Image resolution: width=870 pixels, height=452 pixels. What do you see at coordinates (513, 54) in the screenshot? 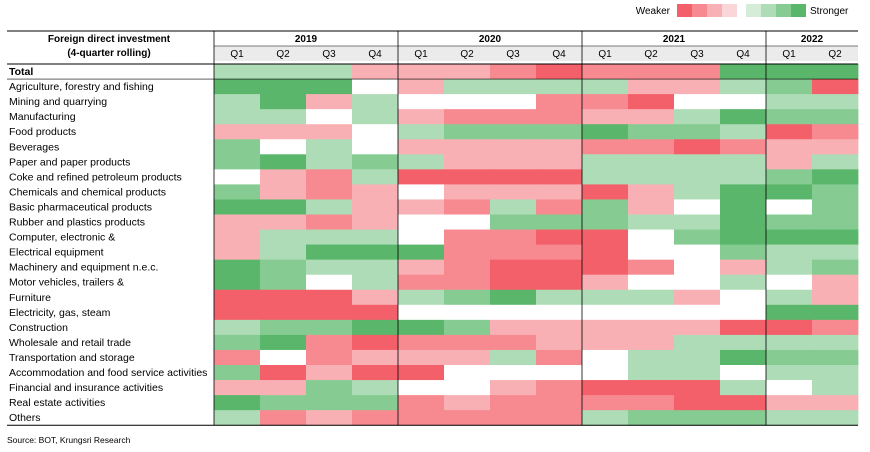
I see `quarter-header: Q3` at bounding box center [513, 54].